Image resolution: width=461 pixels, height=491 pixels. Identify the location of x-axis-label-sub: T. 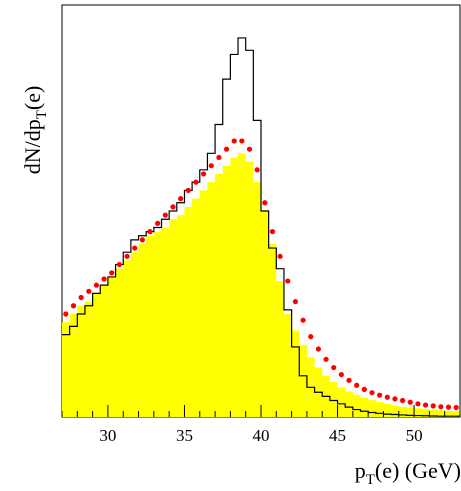
(370, 480).